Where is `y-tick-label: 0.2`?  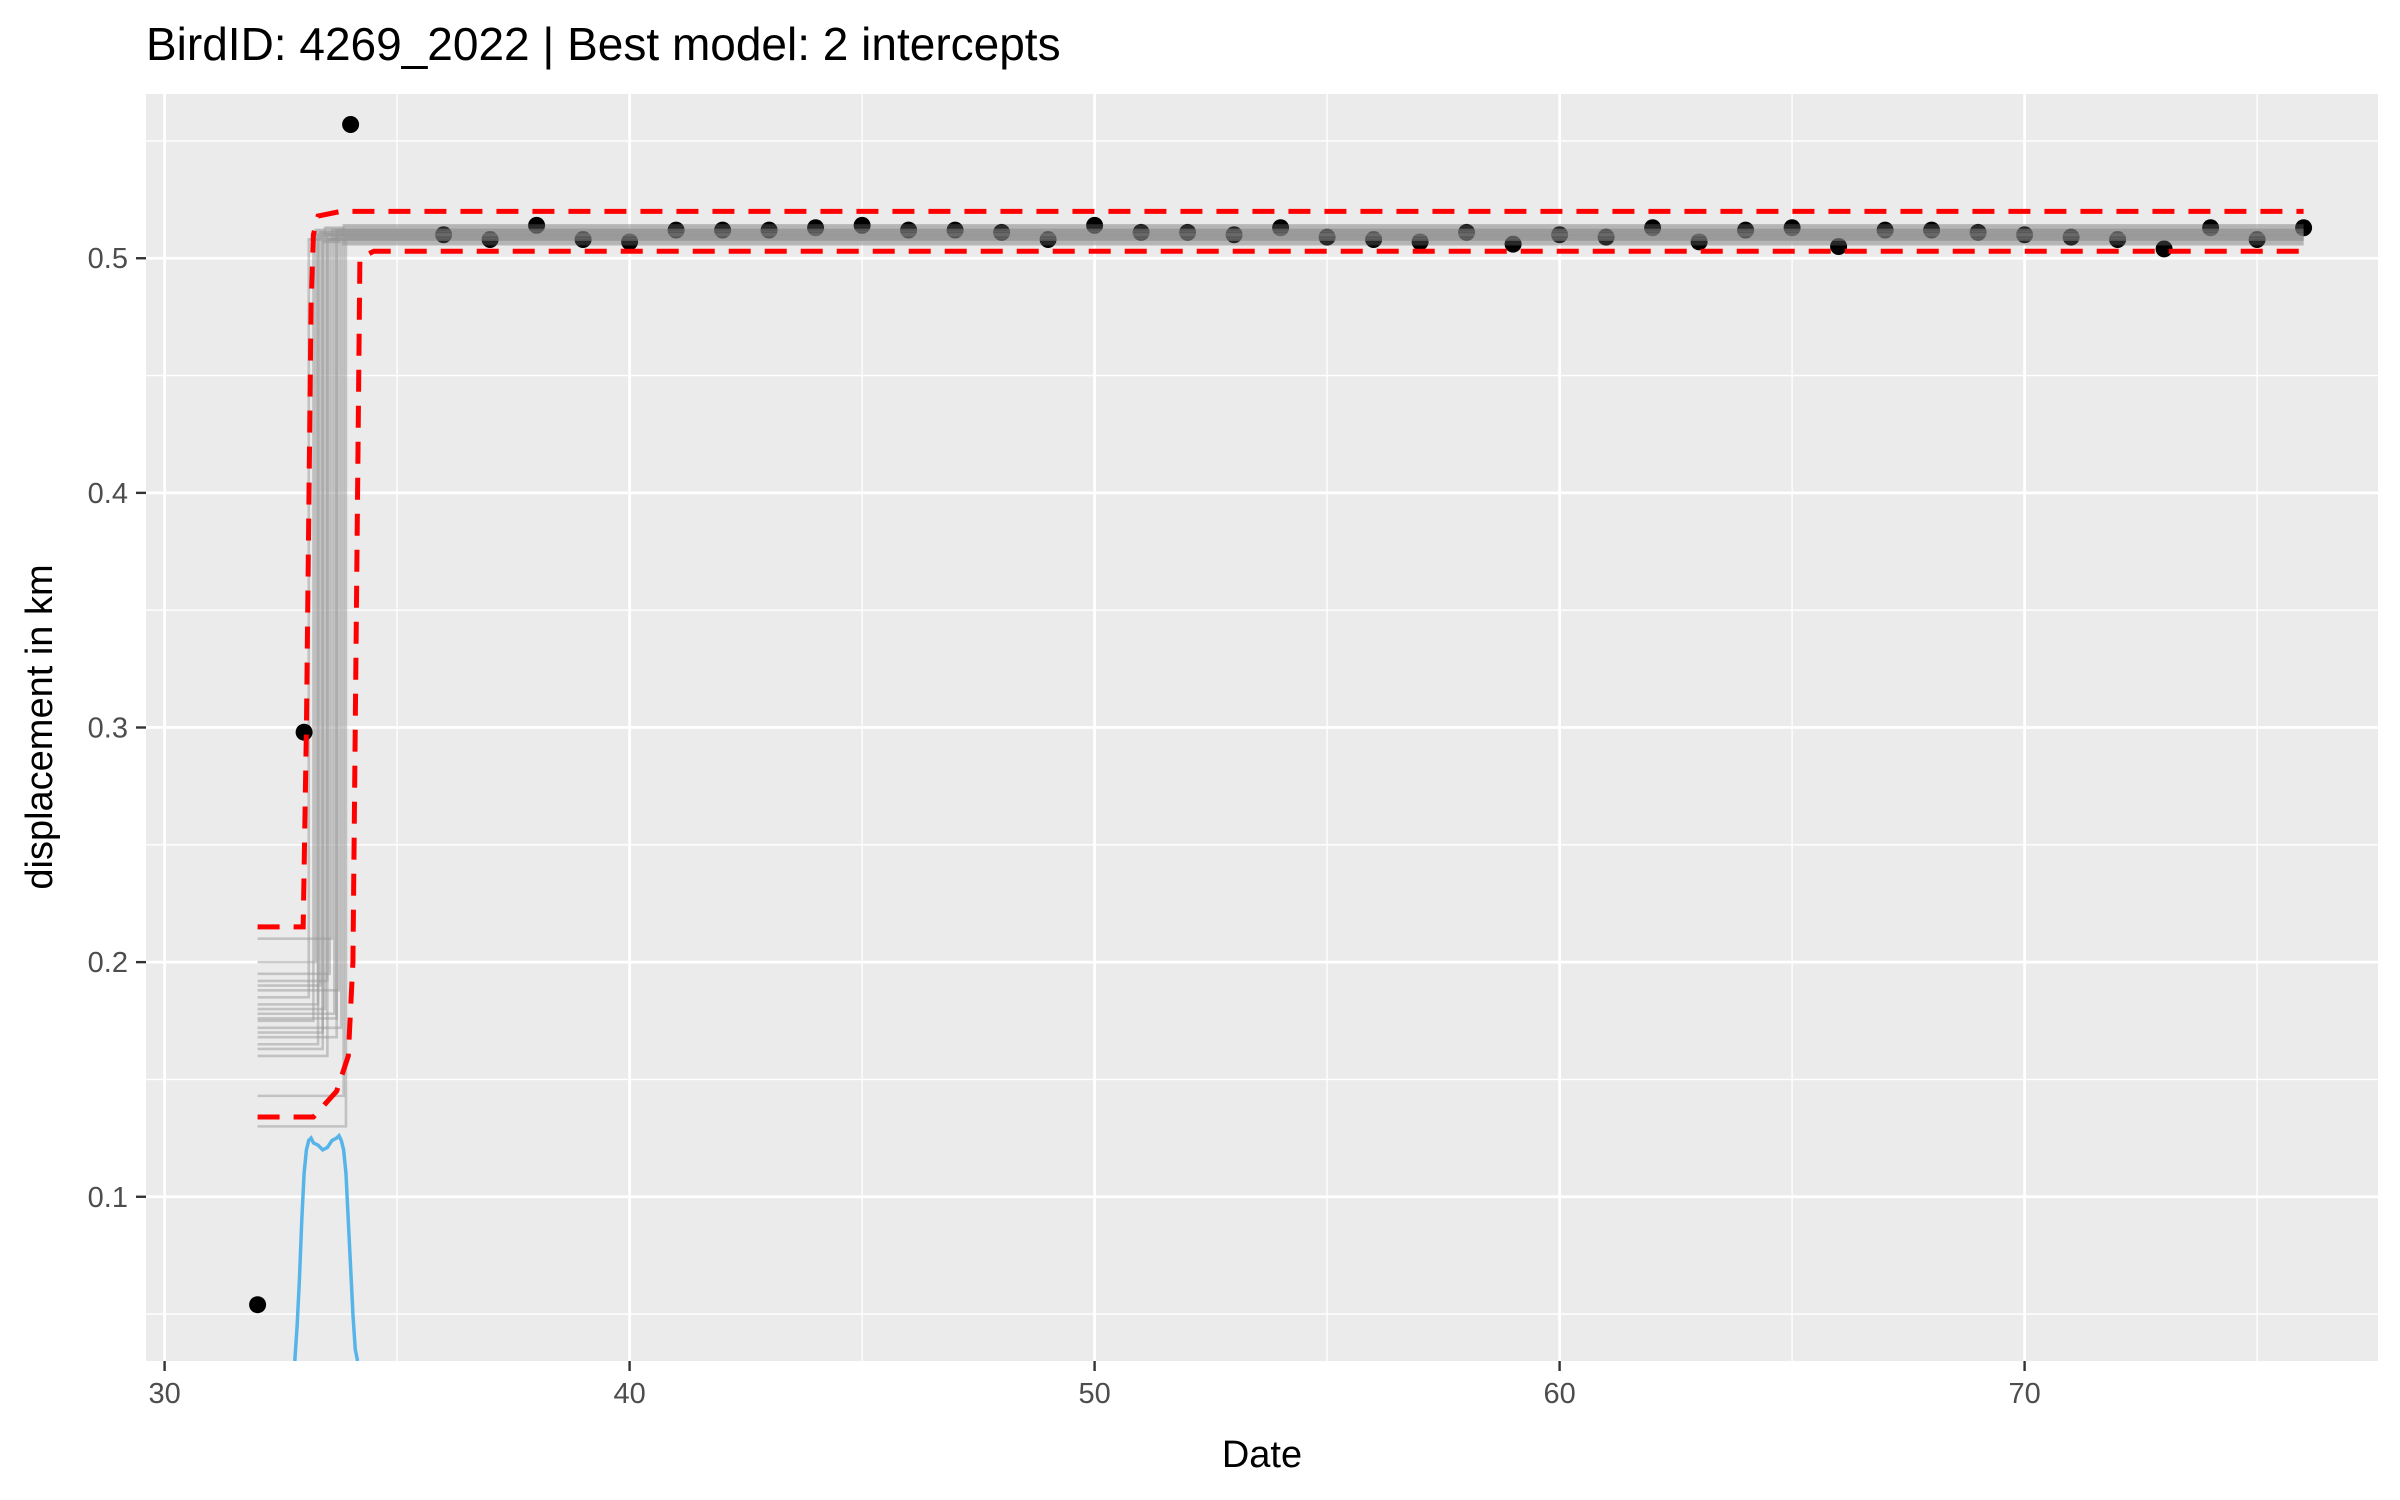
y-tick-label: 0.2 is located at coordinates (108, 963).